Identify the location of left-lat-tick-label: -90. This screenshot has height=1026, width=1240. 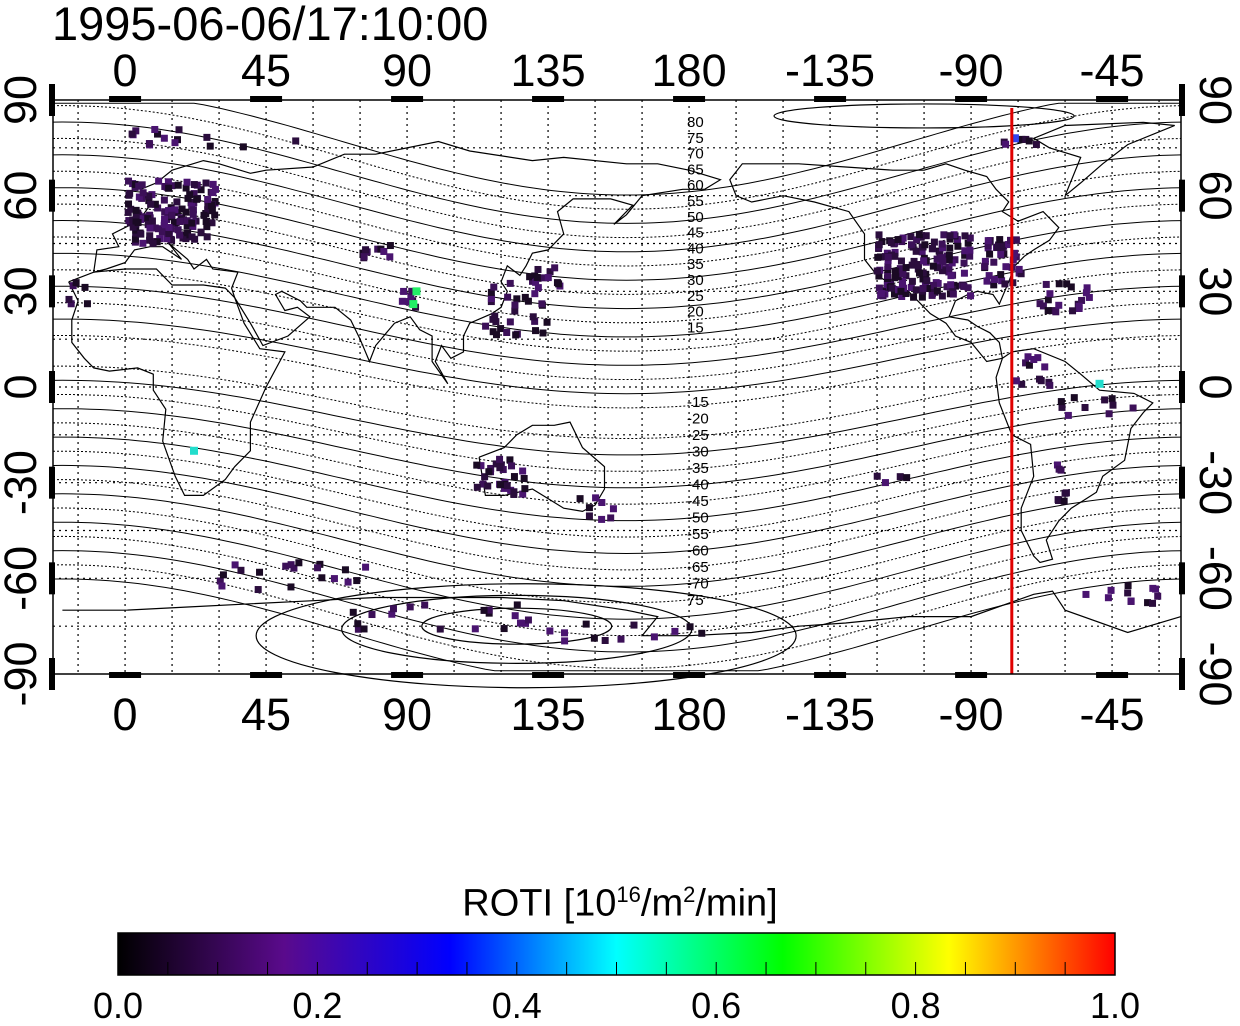
(23, 673).